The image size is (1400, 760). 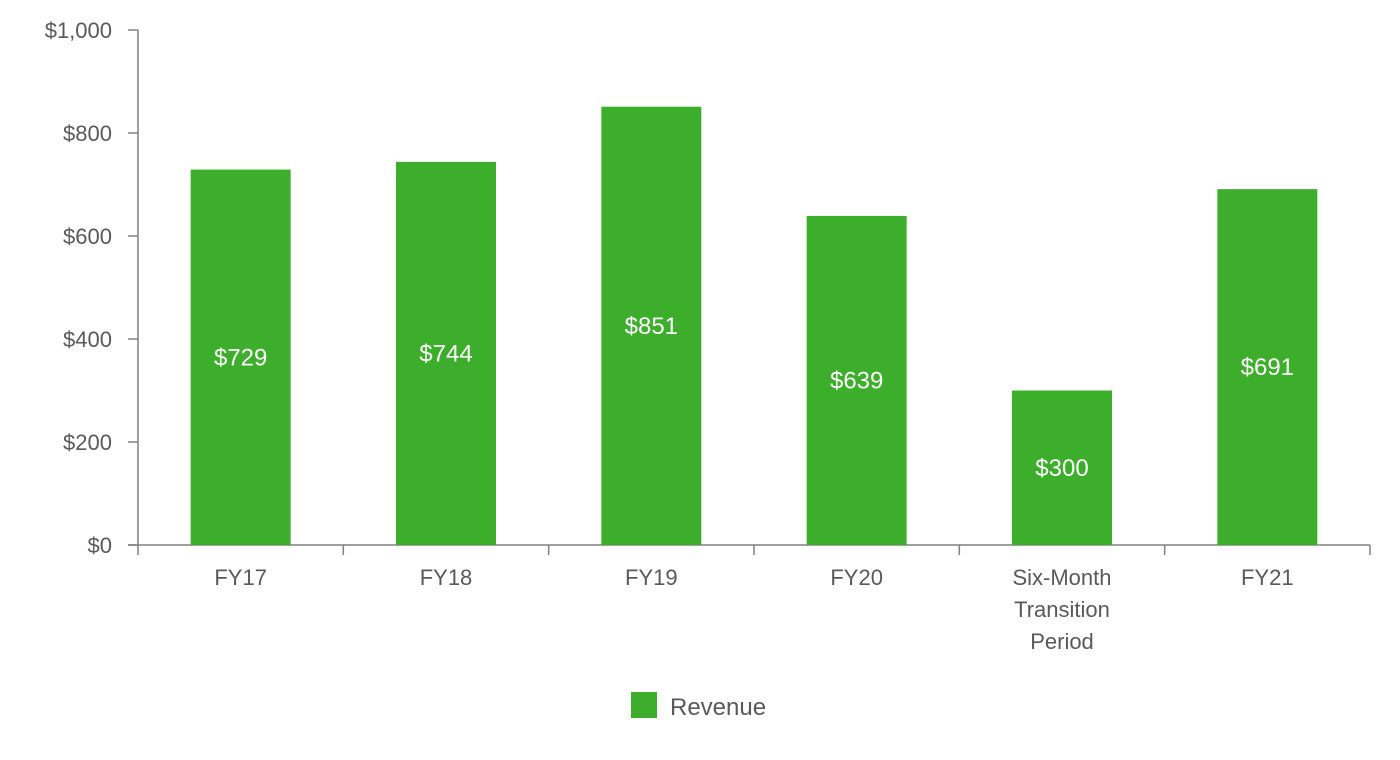 What do you see at coordinates (651, 577) in the screenshot?
I see `x-tick-label: FY19` at bounding box center [651, 577].